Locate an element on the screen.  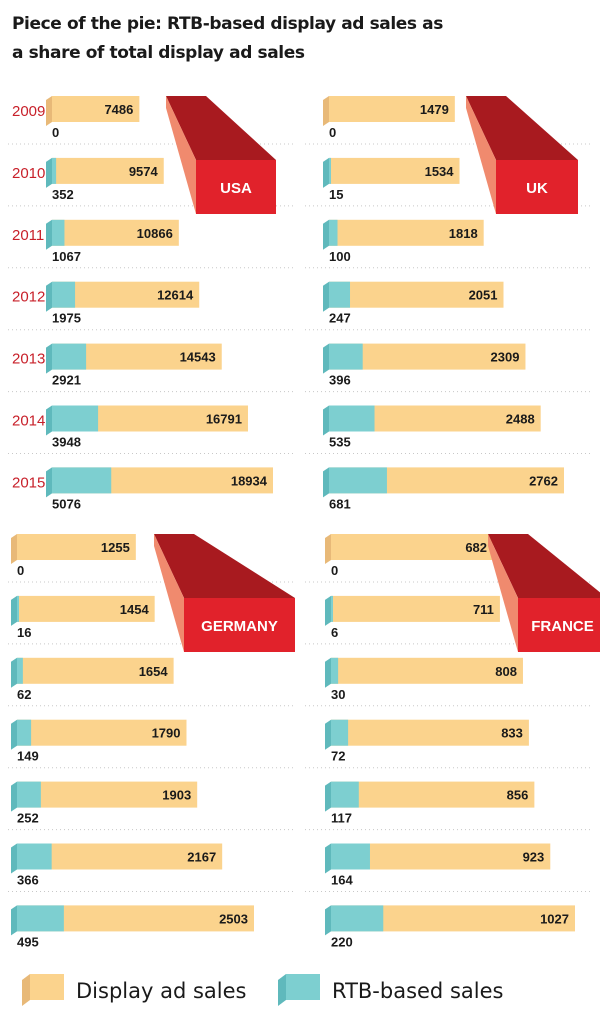
banner-front-usa is located at coordinates (236, 187).